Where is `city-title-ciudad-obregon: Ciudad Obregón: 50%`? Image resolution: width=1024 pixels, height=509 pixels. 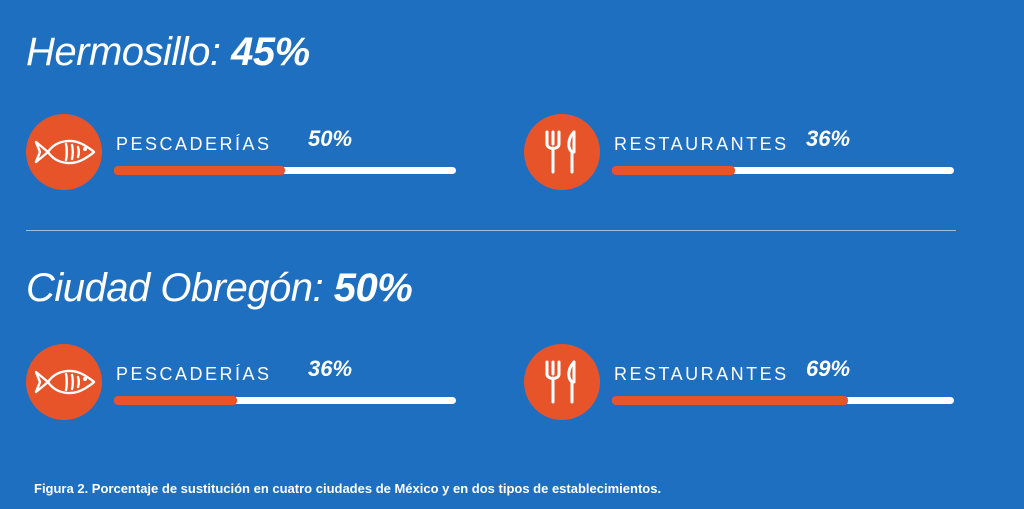
city-title-ciudad-obregon: Ciudad Obregón: 50% is located at coordinates (219, 288).